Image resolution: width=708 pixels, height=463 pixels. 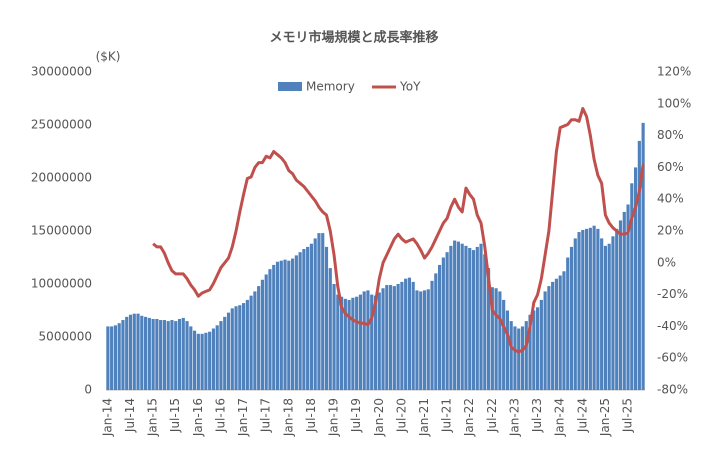 I want to click on x-tick-label: Jul-17, so click(x=266, y=415).